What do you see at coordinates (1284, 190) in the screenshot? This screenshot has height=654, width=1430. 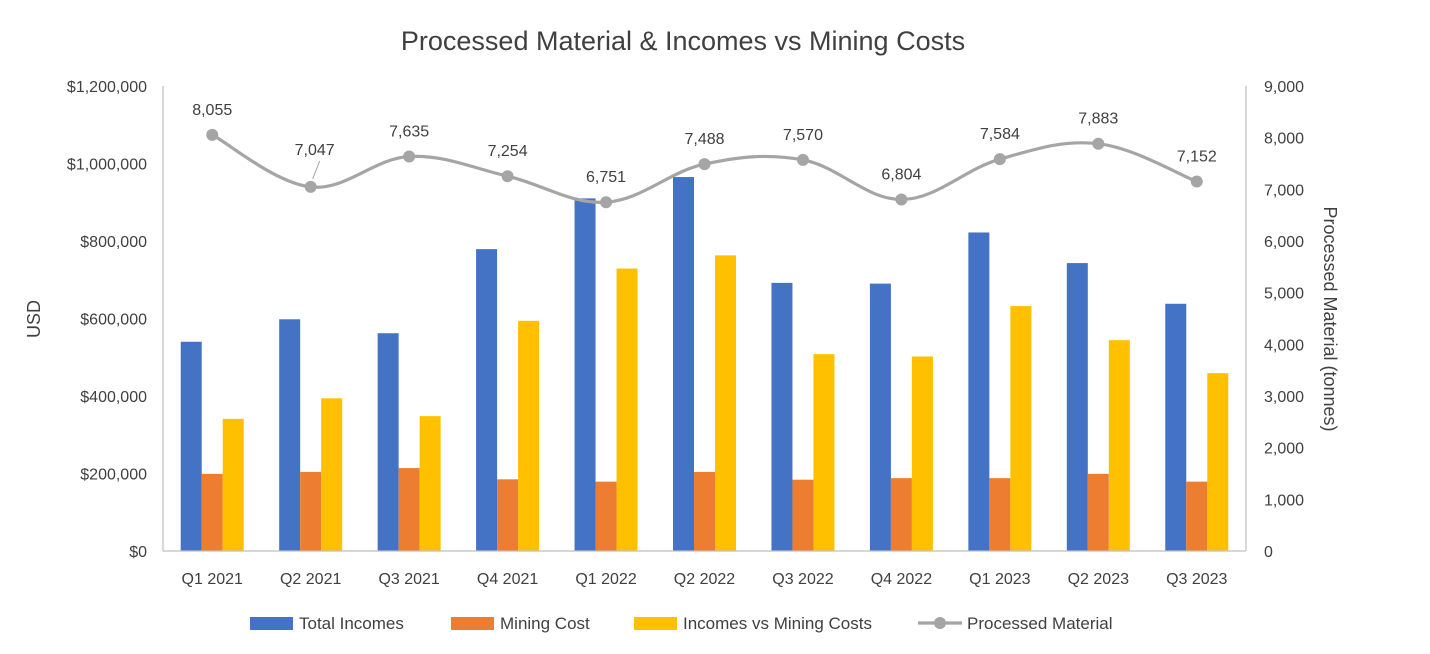 I see `y-right-tick-label: 7,000` at bounding box center [1284, 190].